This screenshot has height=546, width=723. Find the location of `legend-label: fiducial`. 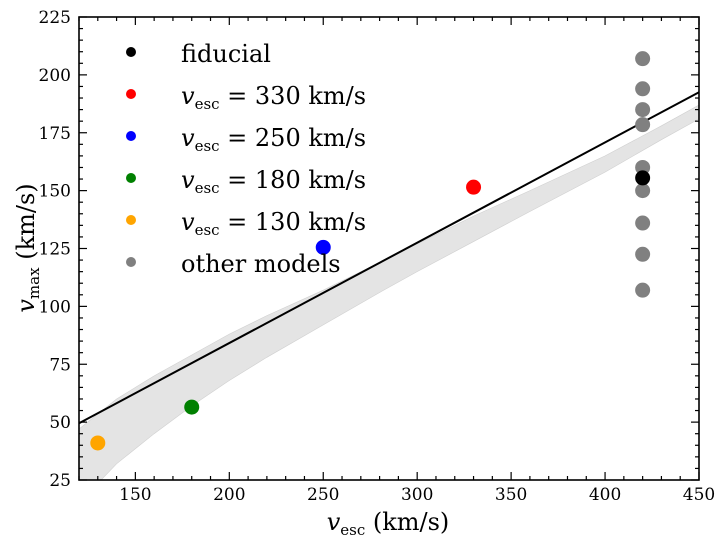

legend-label: fiducial is located at coordinates (226, 54).